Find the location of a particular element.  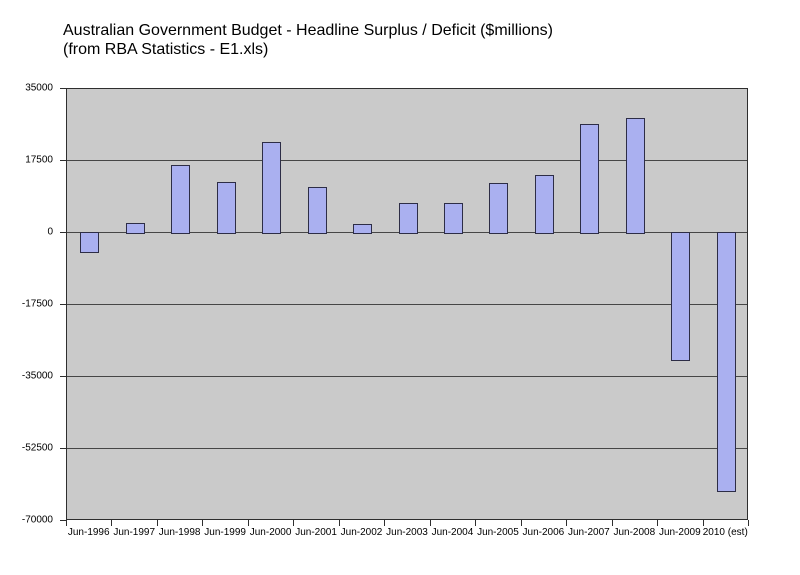

bar-jun-1996 is located at coordinates (90, 243).